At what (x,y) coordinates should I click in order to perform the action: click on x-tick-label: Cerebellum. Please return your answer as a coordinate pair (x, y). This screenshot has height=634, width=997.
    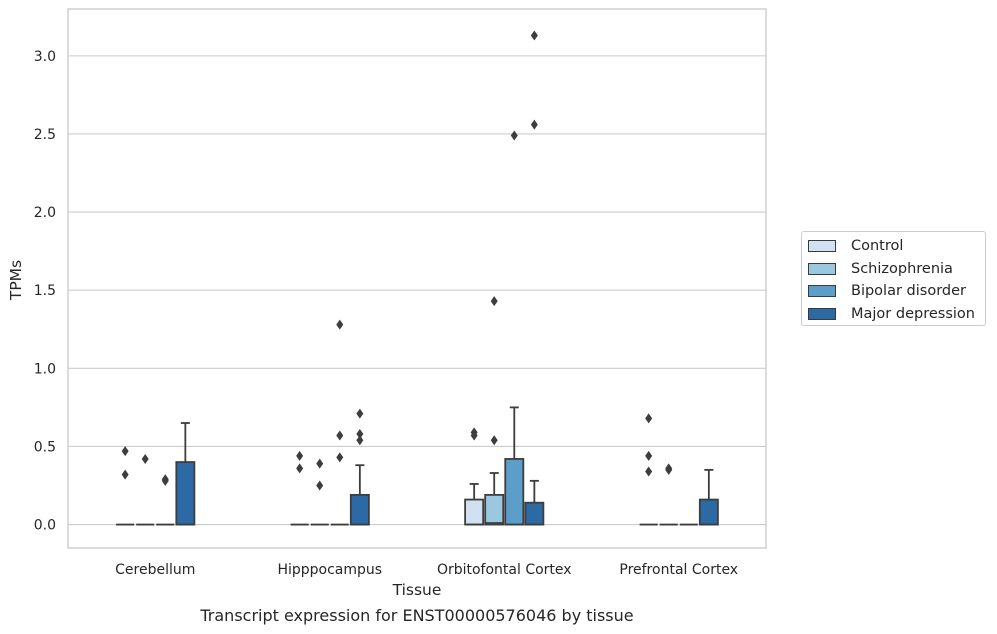
    Looking at the image, I should click on (155, 570).